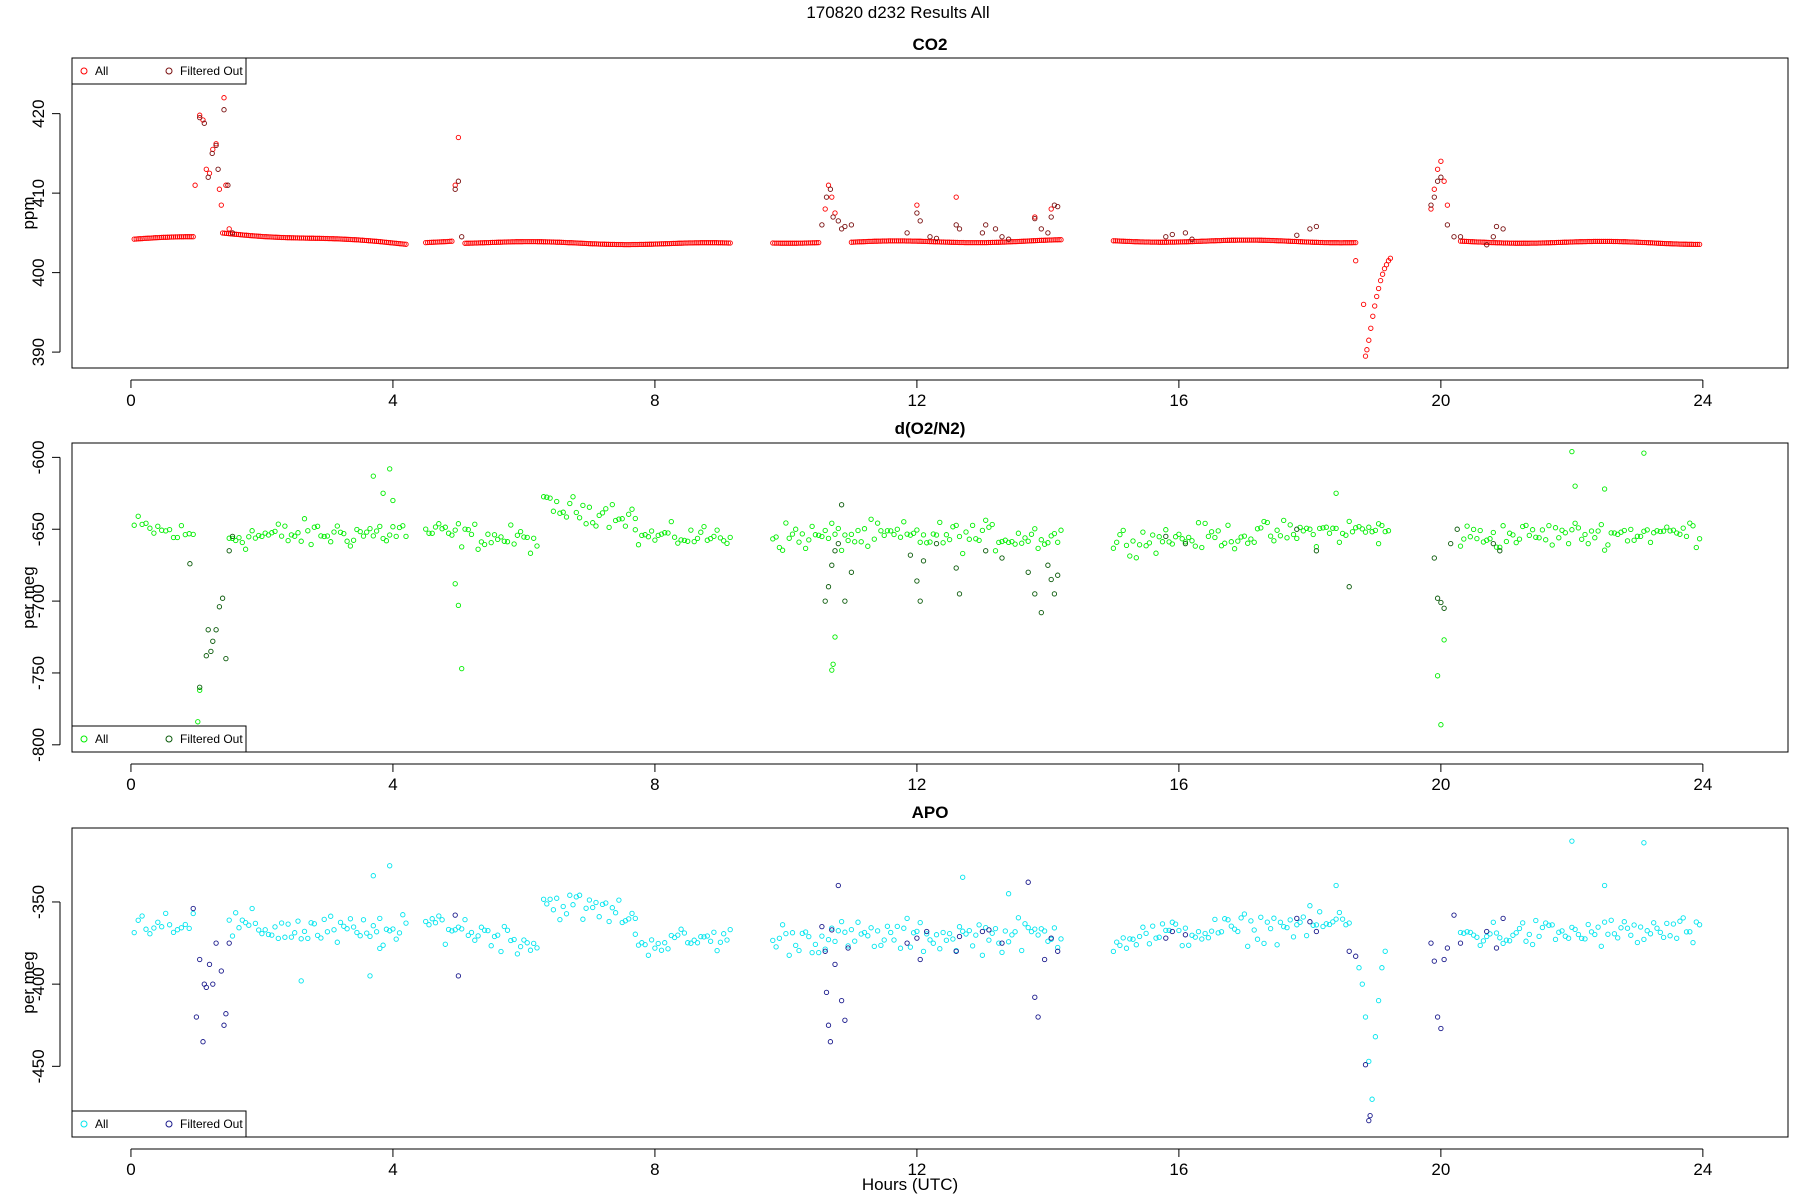  I want to click on y-tick-label: -650, so click(38, 529).